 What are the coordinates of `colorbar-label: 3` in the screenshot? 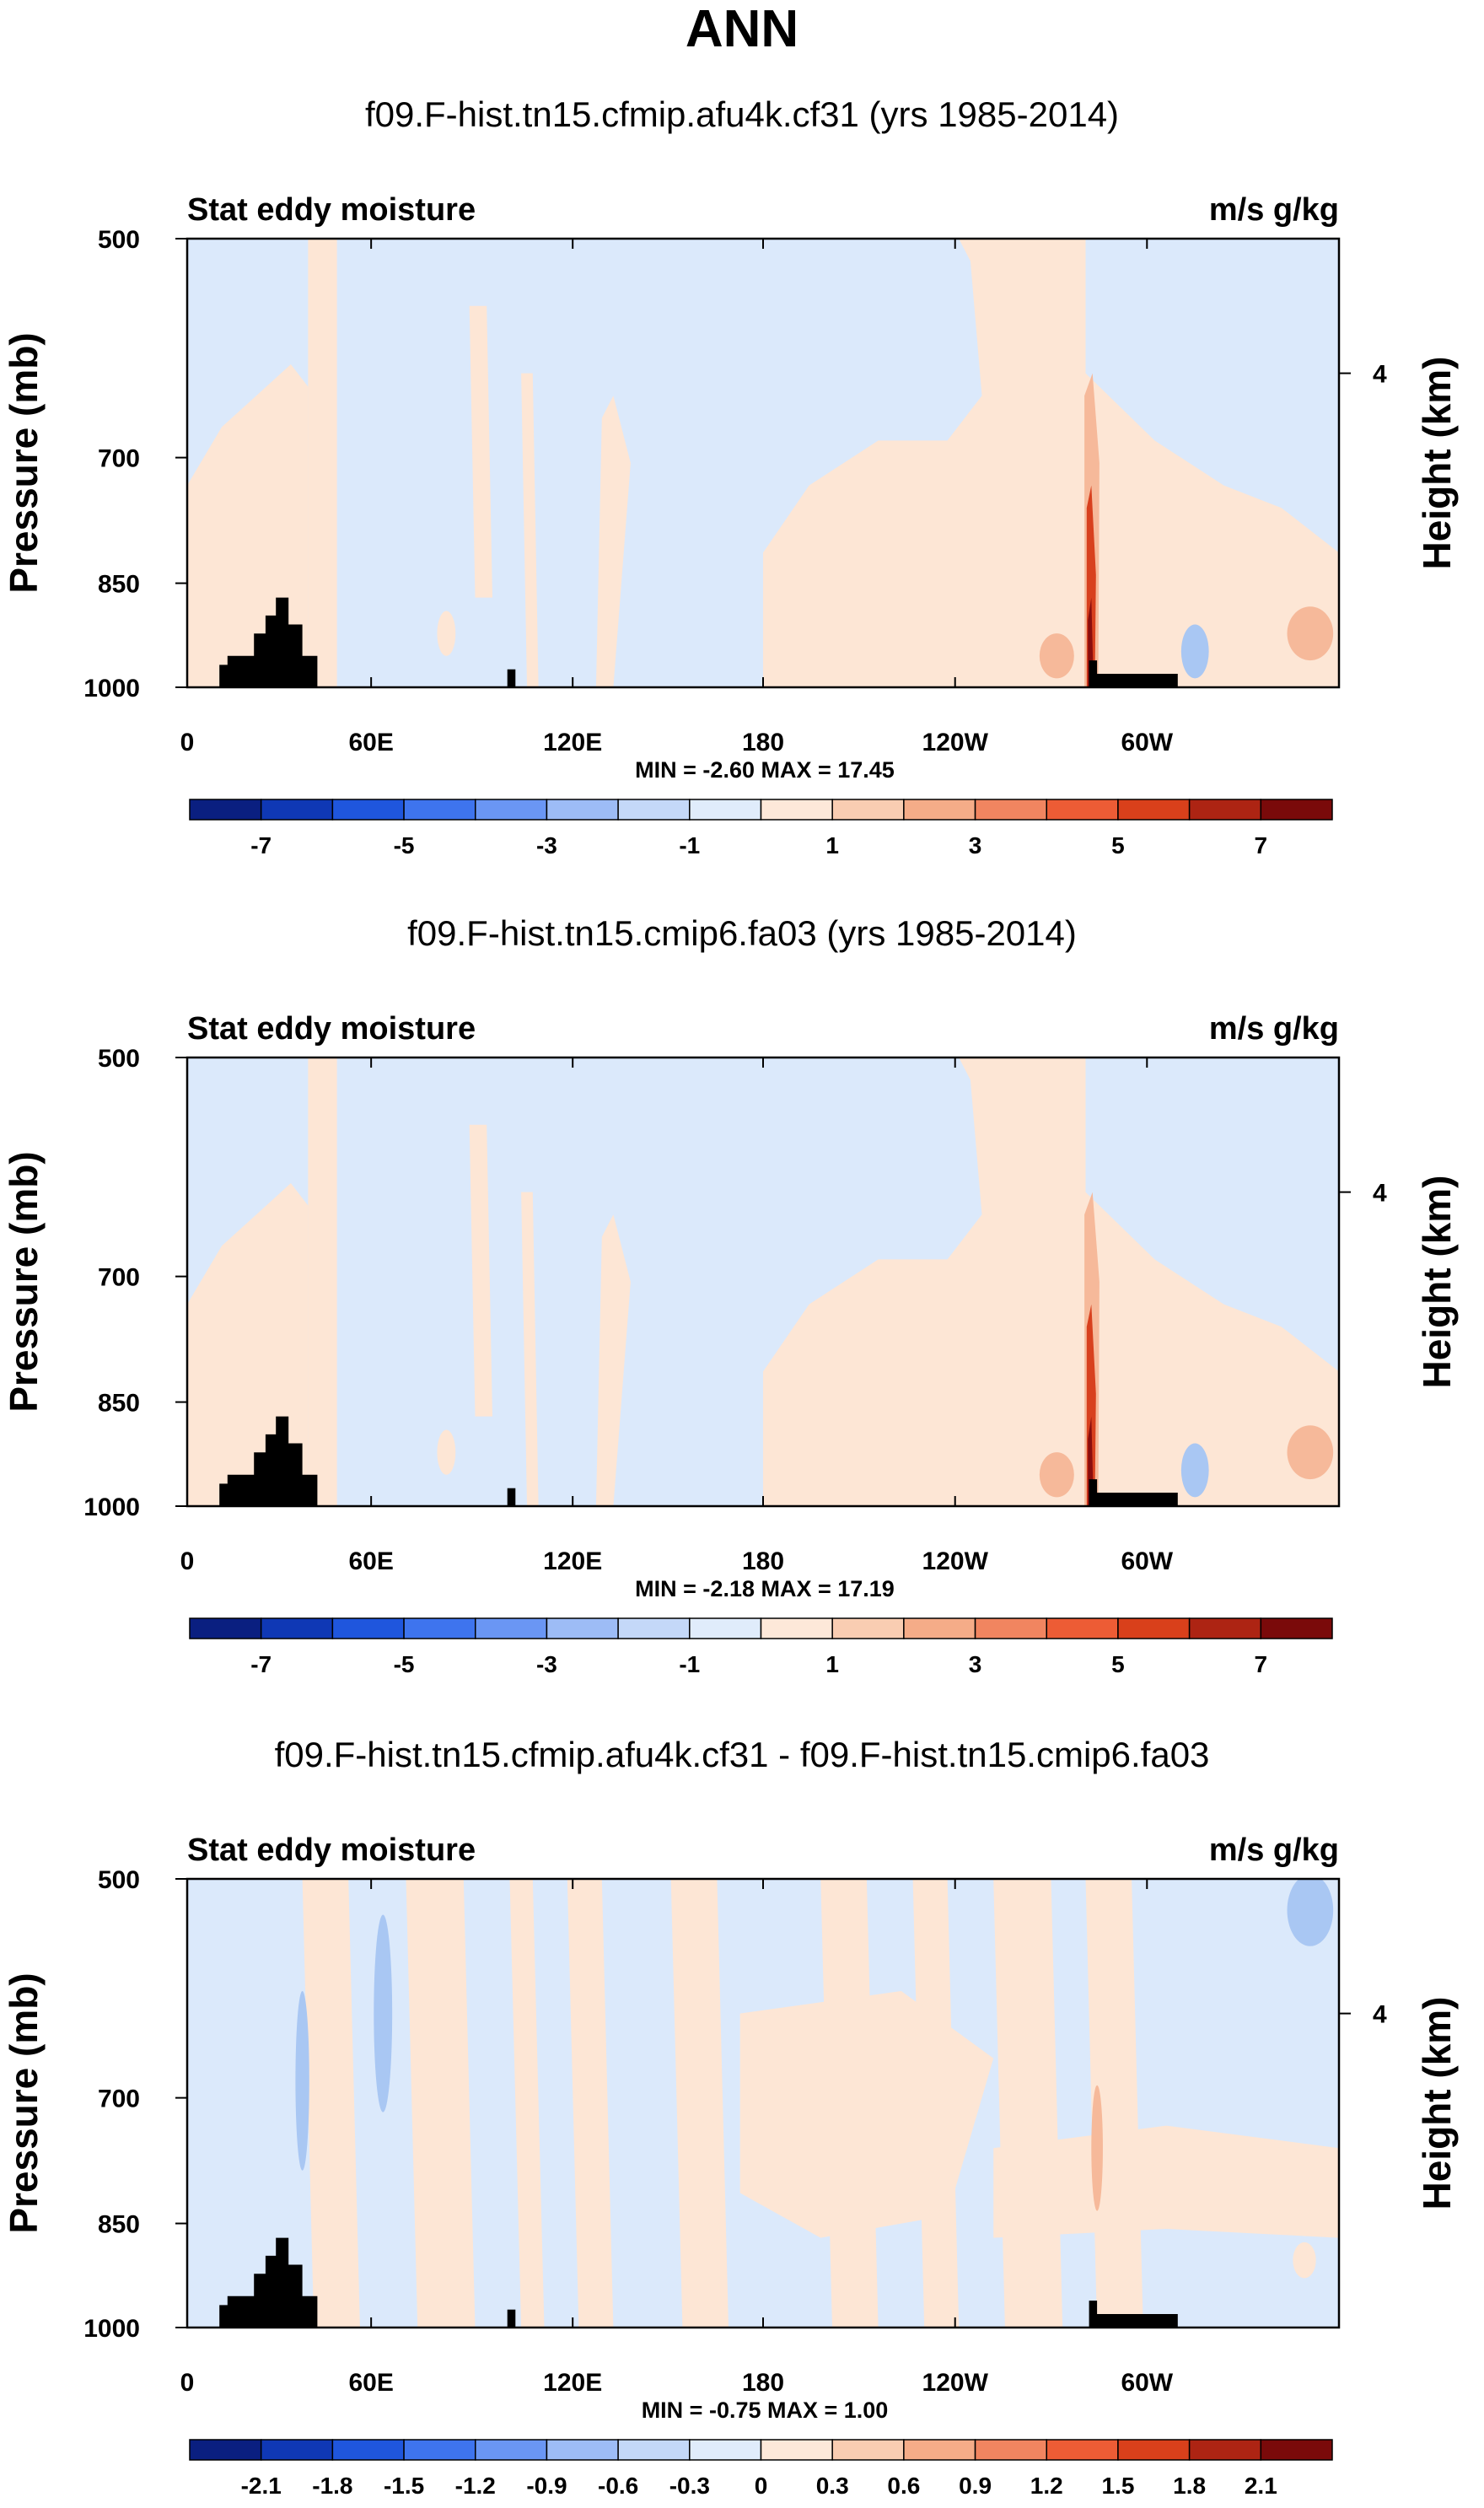 It's located at (975, 845).